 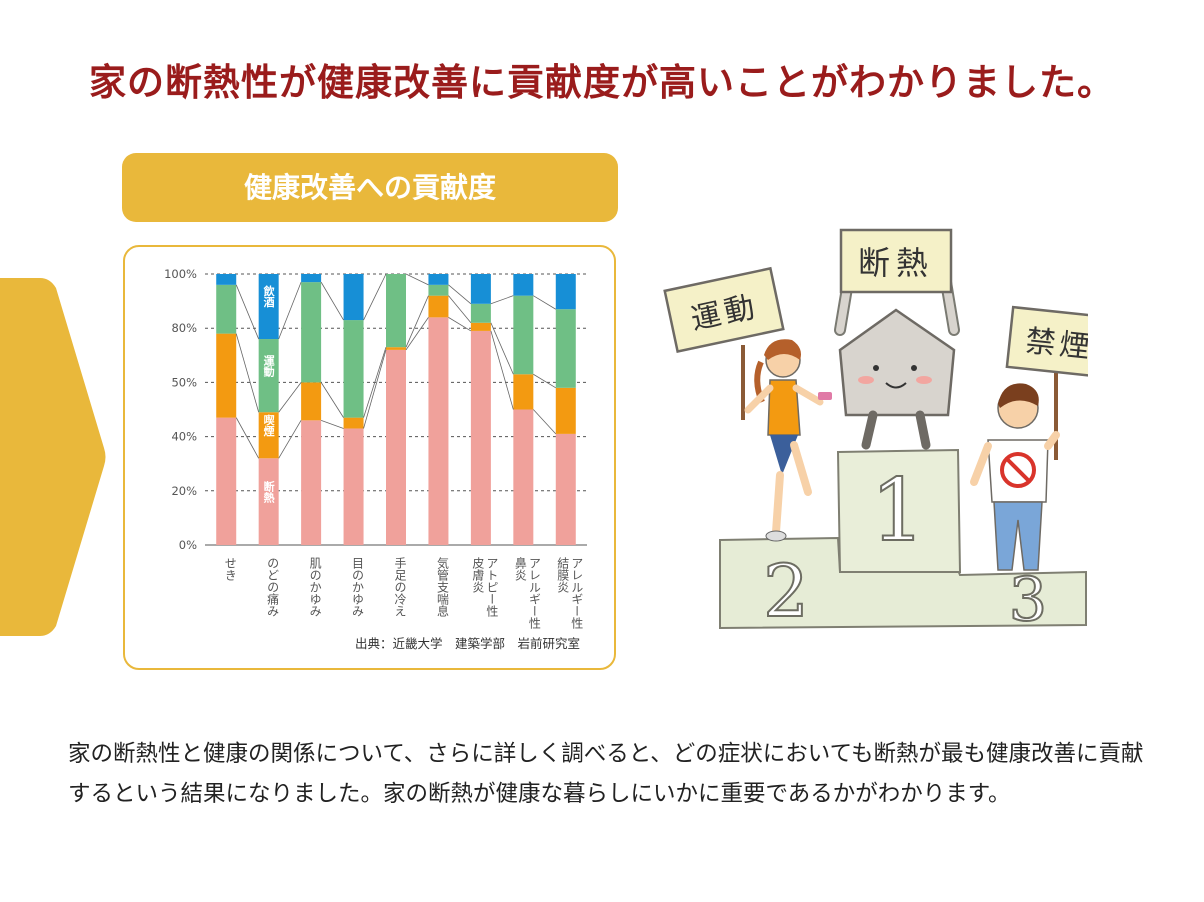 I want to click on y-tick-label: 40%, so click(x=184, y=437).